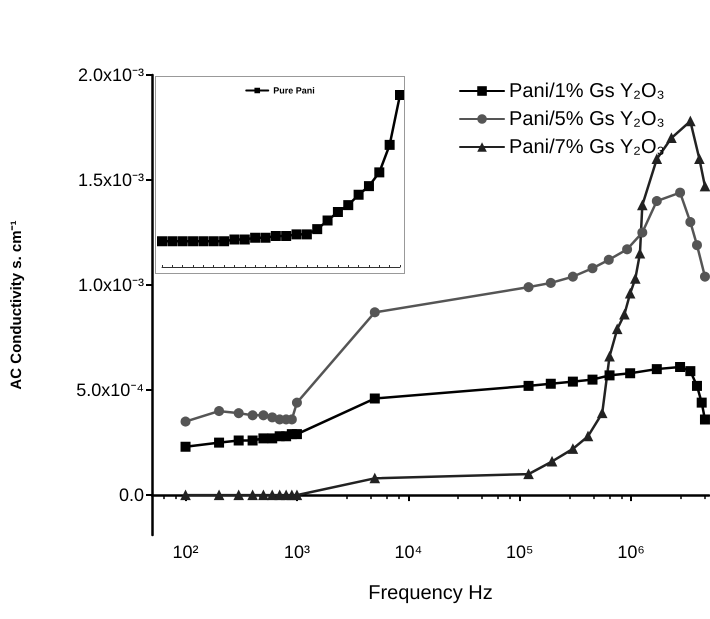 This screenshot has width=710, height=619. I want to click on y-tick-label: 5.0x10⁻⁴, so click(110, 390).